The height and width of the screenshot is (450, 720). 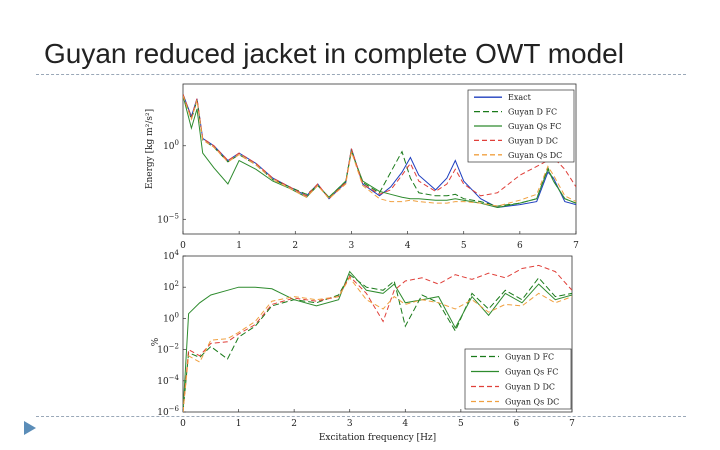 What do you see at coordinates (379, 147) in the screenshot?
I see `series-line-guyan-d-dc` at bounding box center [379, 147].